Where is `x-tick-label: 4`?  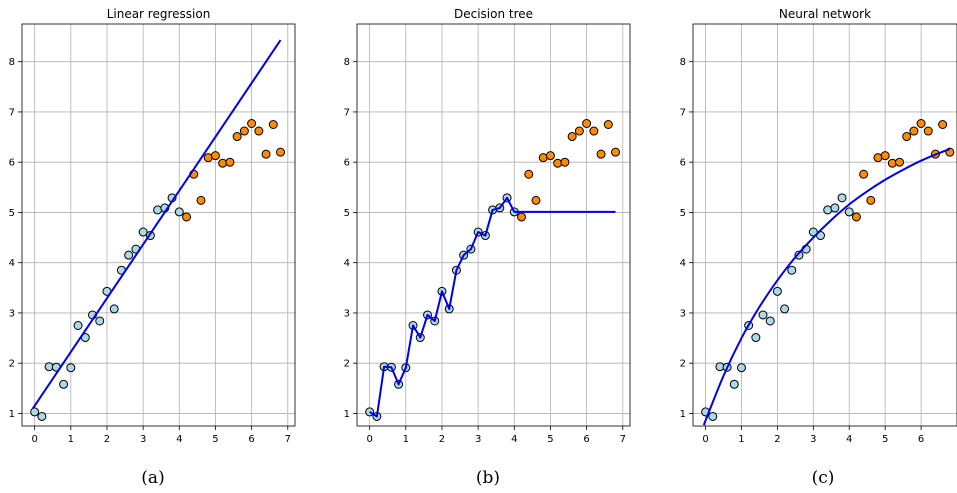 x-tick-label: 4 is located at coordinates (514, 439).